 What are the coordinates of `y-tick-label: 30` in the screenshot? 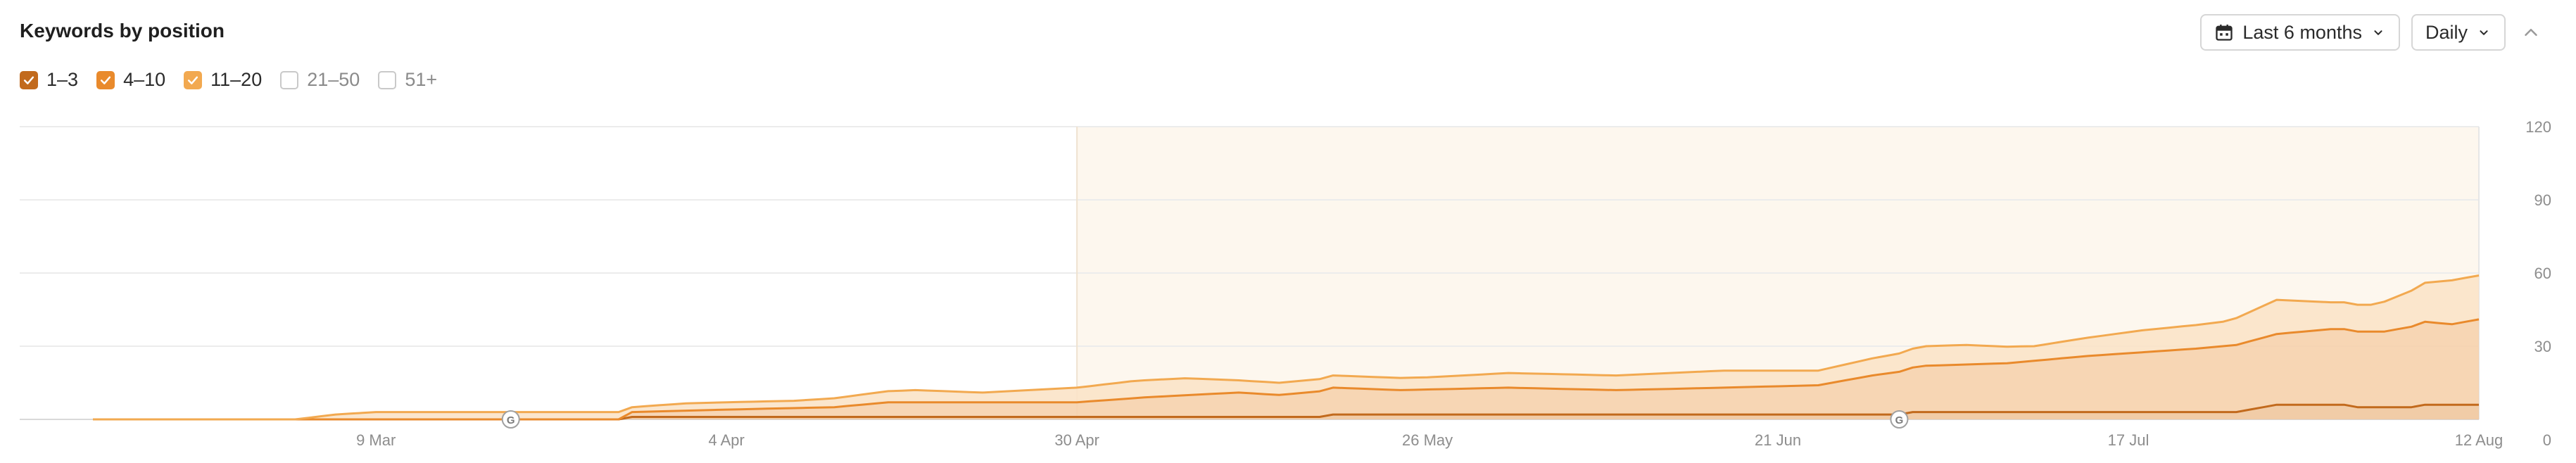 It's located at (2542, 346).